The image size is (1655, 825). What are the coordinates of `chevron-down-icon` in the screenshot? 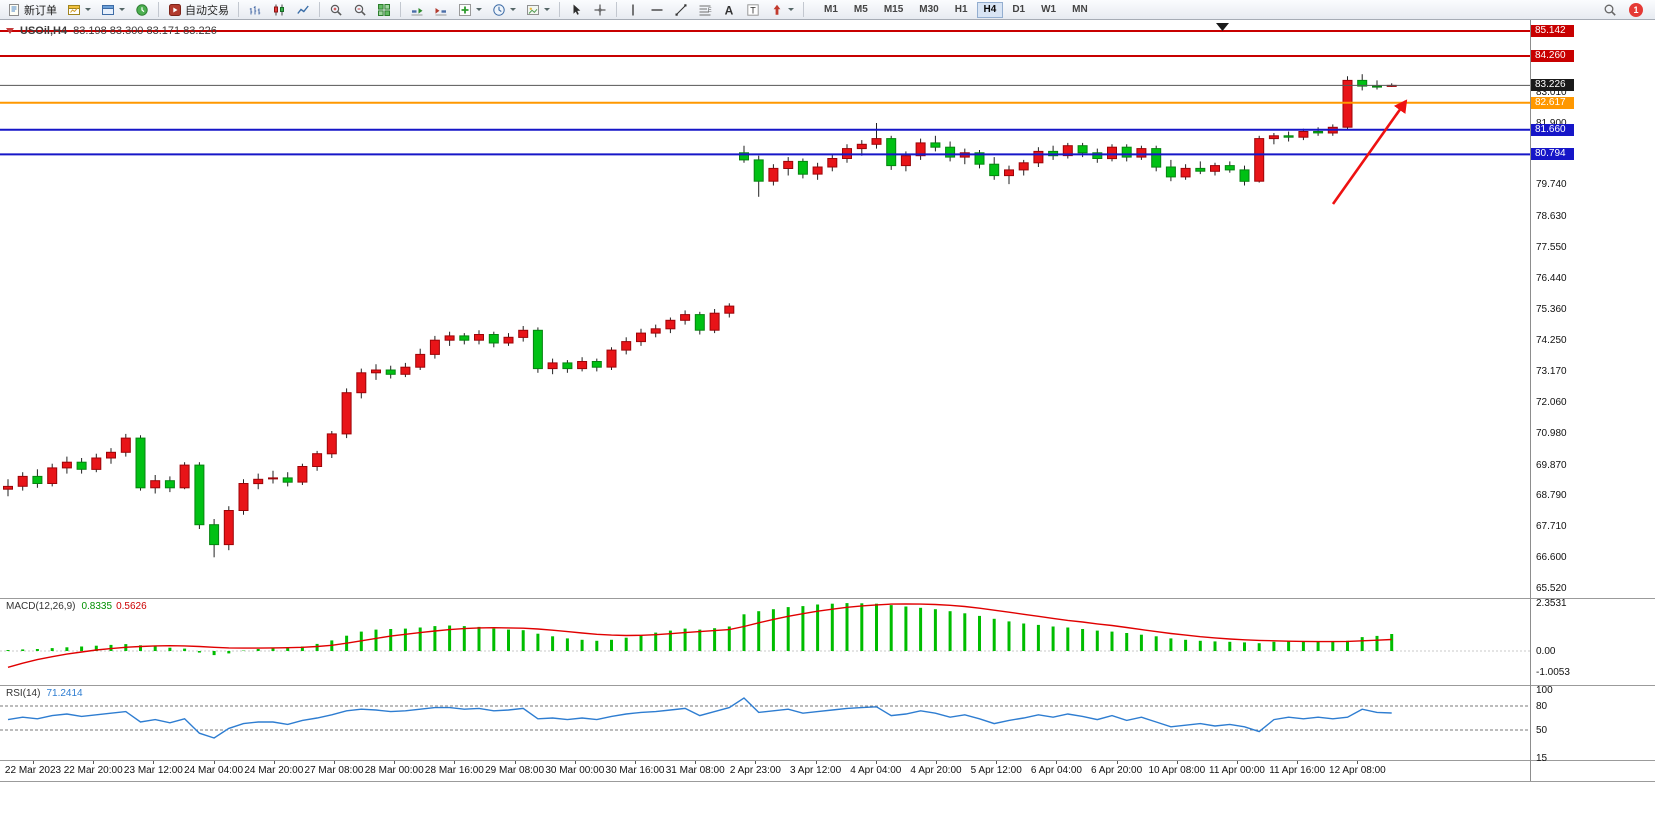 It's located at (791, 9).